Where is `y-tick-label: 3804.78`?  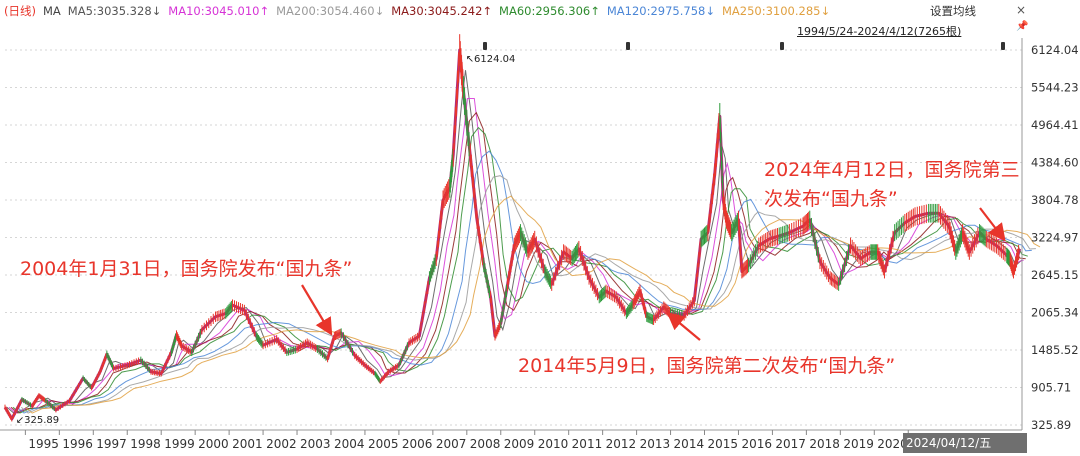 y-tick-label: 3804.78 is located at coordinates (1055, 200).